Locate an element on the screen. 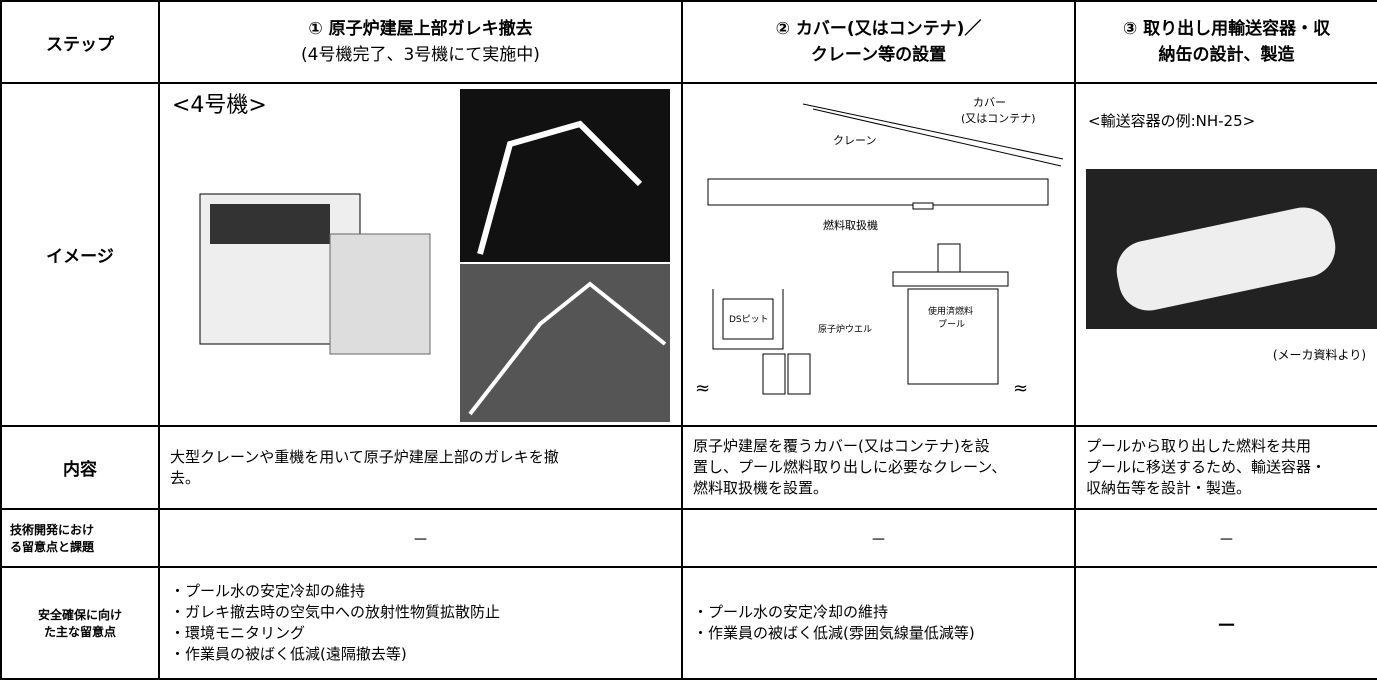 The image size is (1377, 680). text-line: 置し、プール燃料取り出しに必要なクレーン、 is located at coordinates (850, 467).